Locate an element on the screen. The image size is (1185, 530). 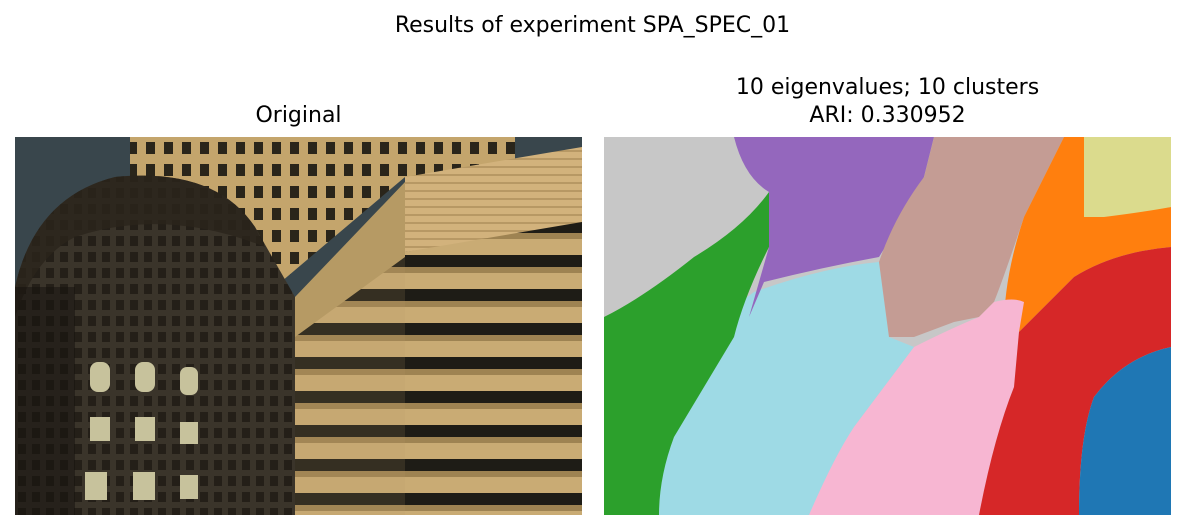
original-panel-title: Original is located at coordinates (298, 115).